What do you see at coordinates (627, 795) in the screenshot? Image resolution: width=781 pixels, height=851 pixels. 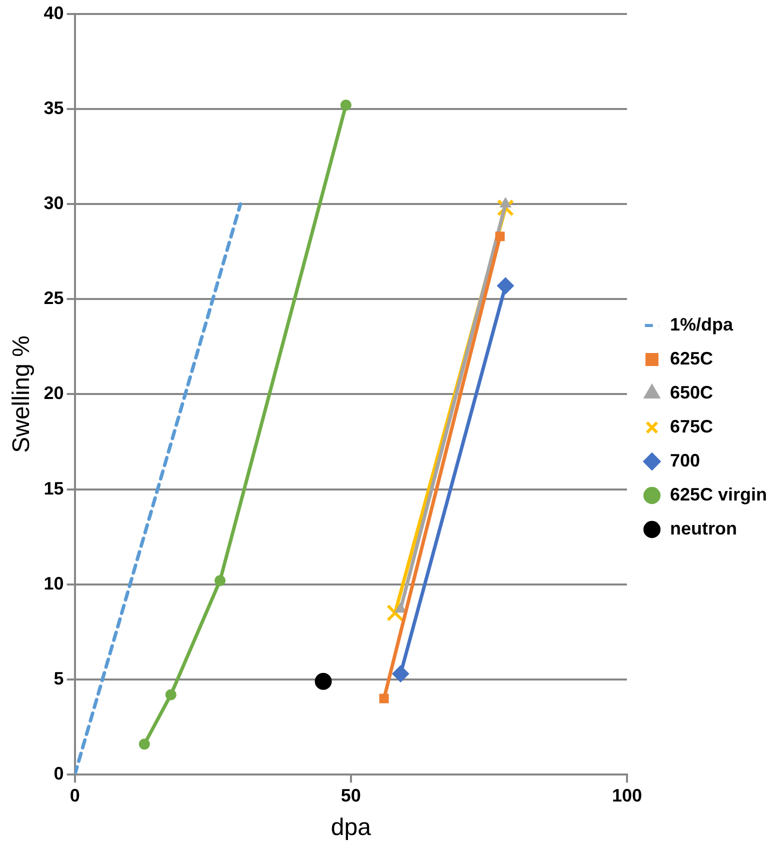 I see `x-tick-label: 100` at bounding box center [627, 795].